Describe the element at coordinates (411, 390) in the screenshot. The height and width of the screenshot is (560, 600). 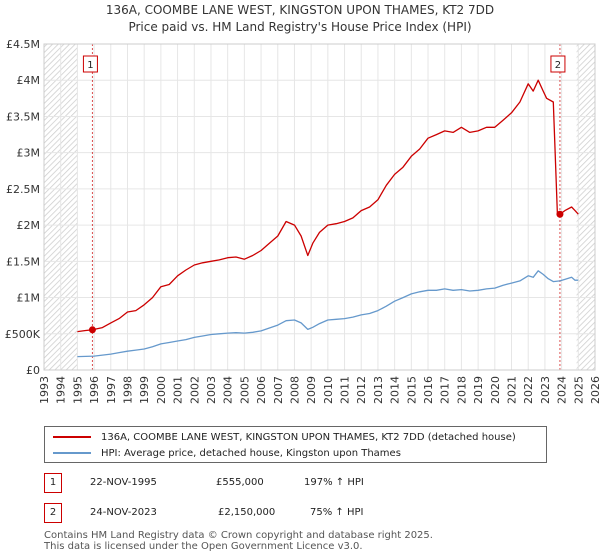
I see `x-tick-label: 2015` at that location.